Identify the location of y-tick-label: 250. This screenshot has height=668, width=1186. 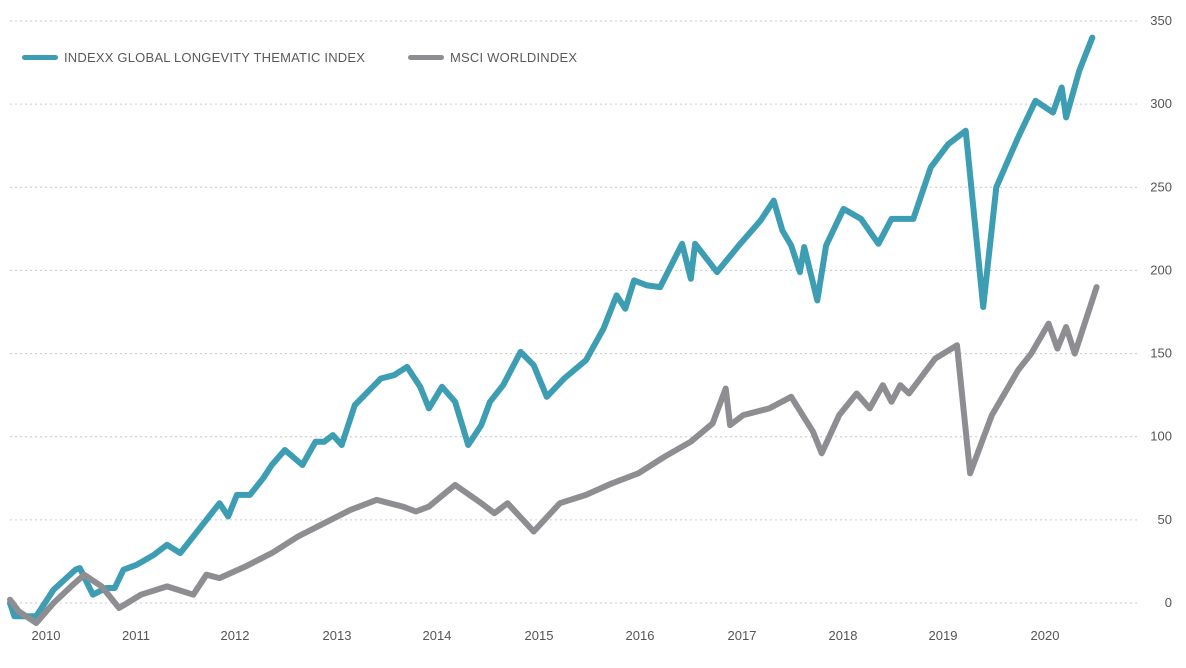
(1161, 186).